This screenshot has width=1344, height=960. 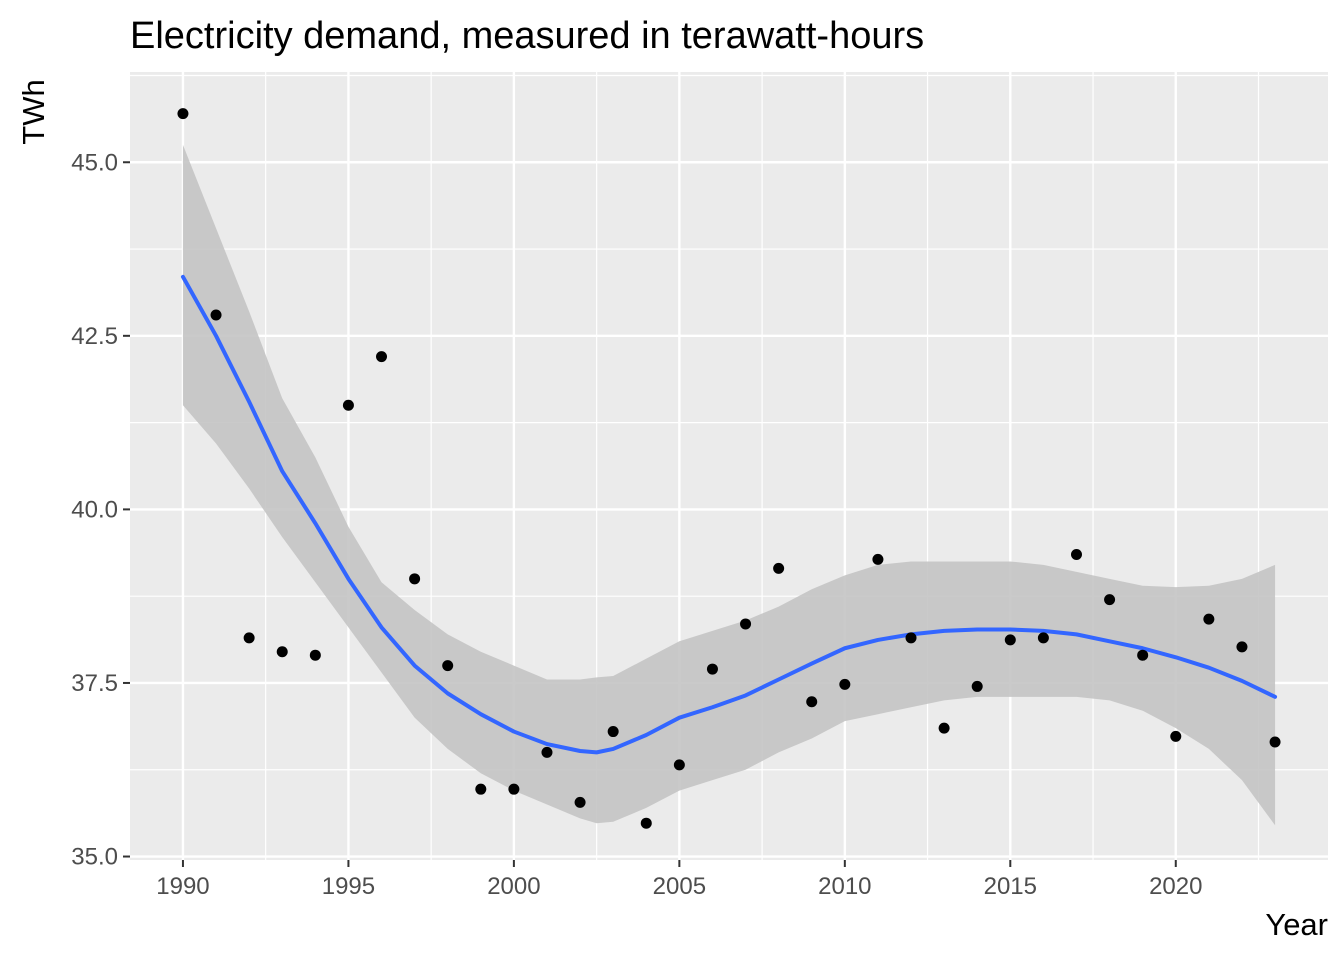 I want to click on y-axis-title: TWh, so click(x=33, y=111).